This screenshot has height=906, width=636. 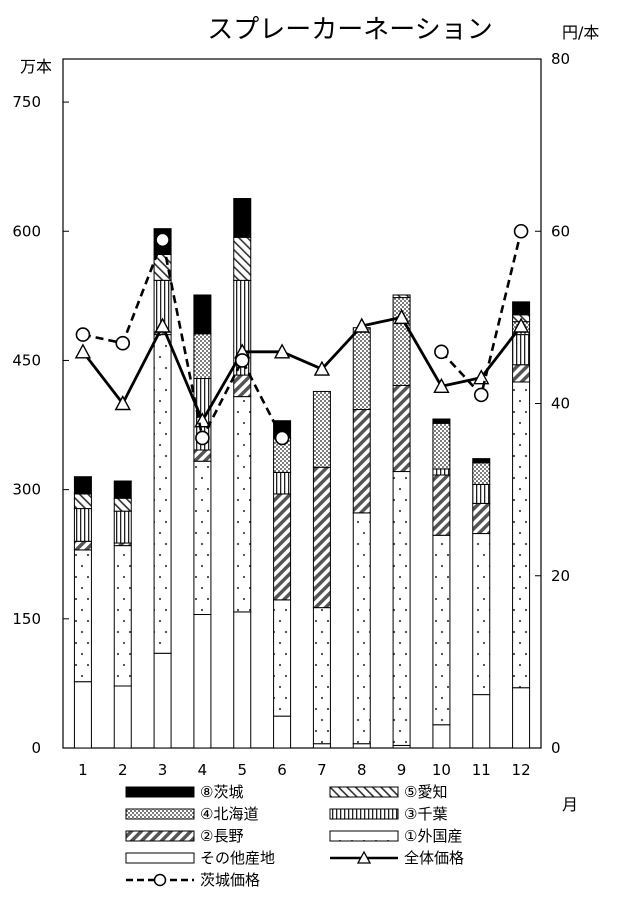 What do you see at coordinates (560, 231) in the screenshot?
I see `right-axis-tick-label: 60` at bounding box center [560, 231].